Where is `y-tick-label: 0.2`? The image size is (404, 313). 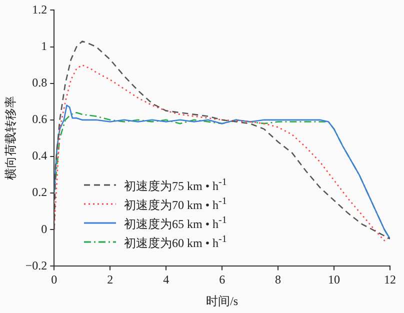
y-tick-label: 0.2 is located at coordinates (40, 192).